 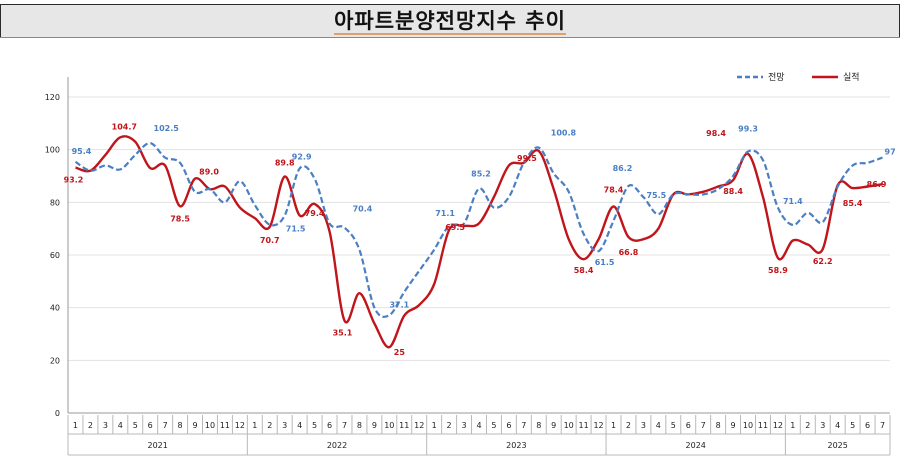 What do you see at coordinates (445, 213) in the screenshot?
I see `forecast-data-label: 71.1` at bounding box center [445, 213].